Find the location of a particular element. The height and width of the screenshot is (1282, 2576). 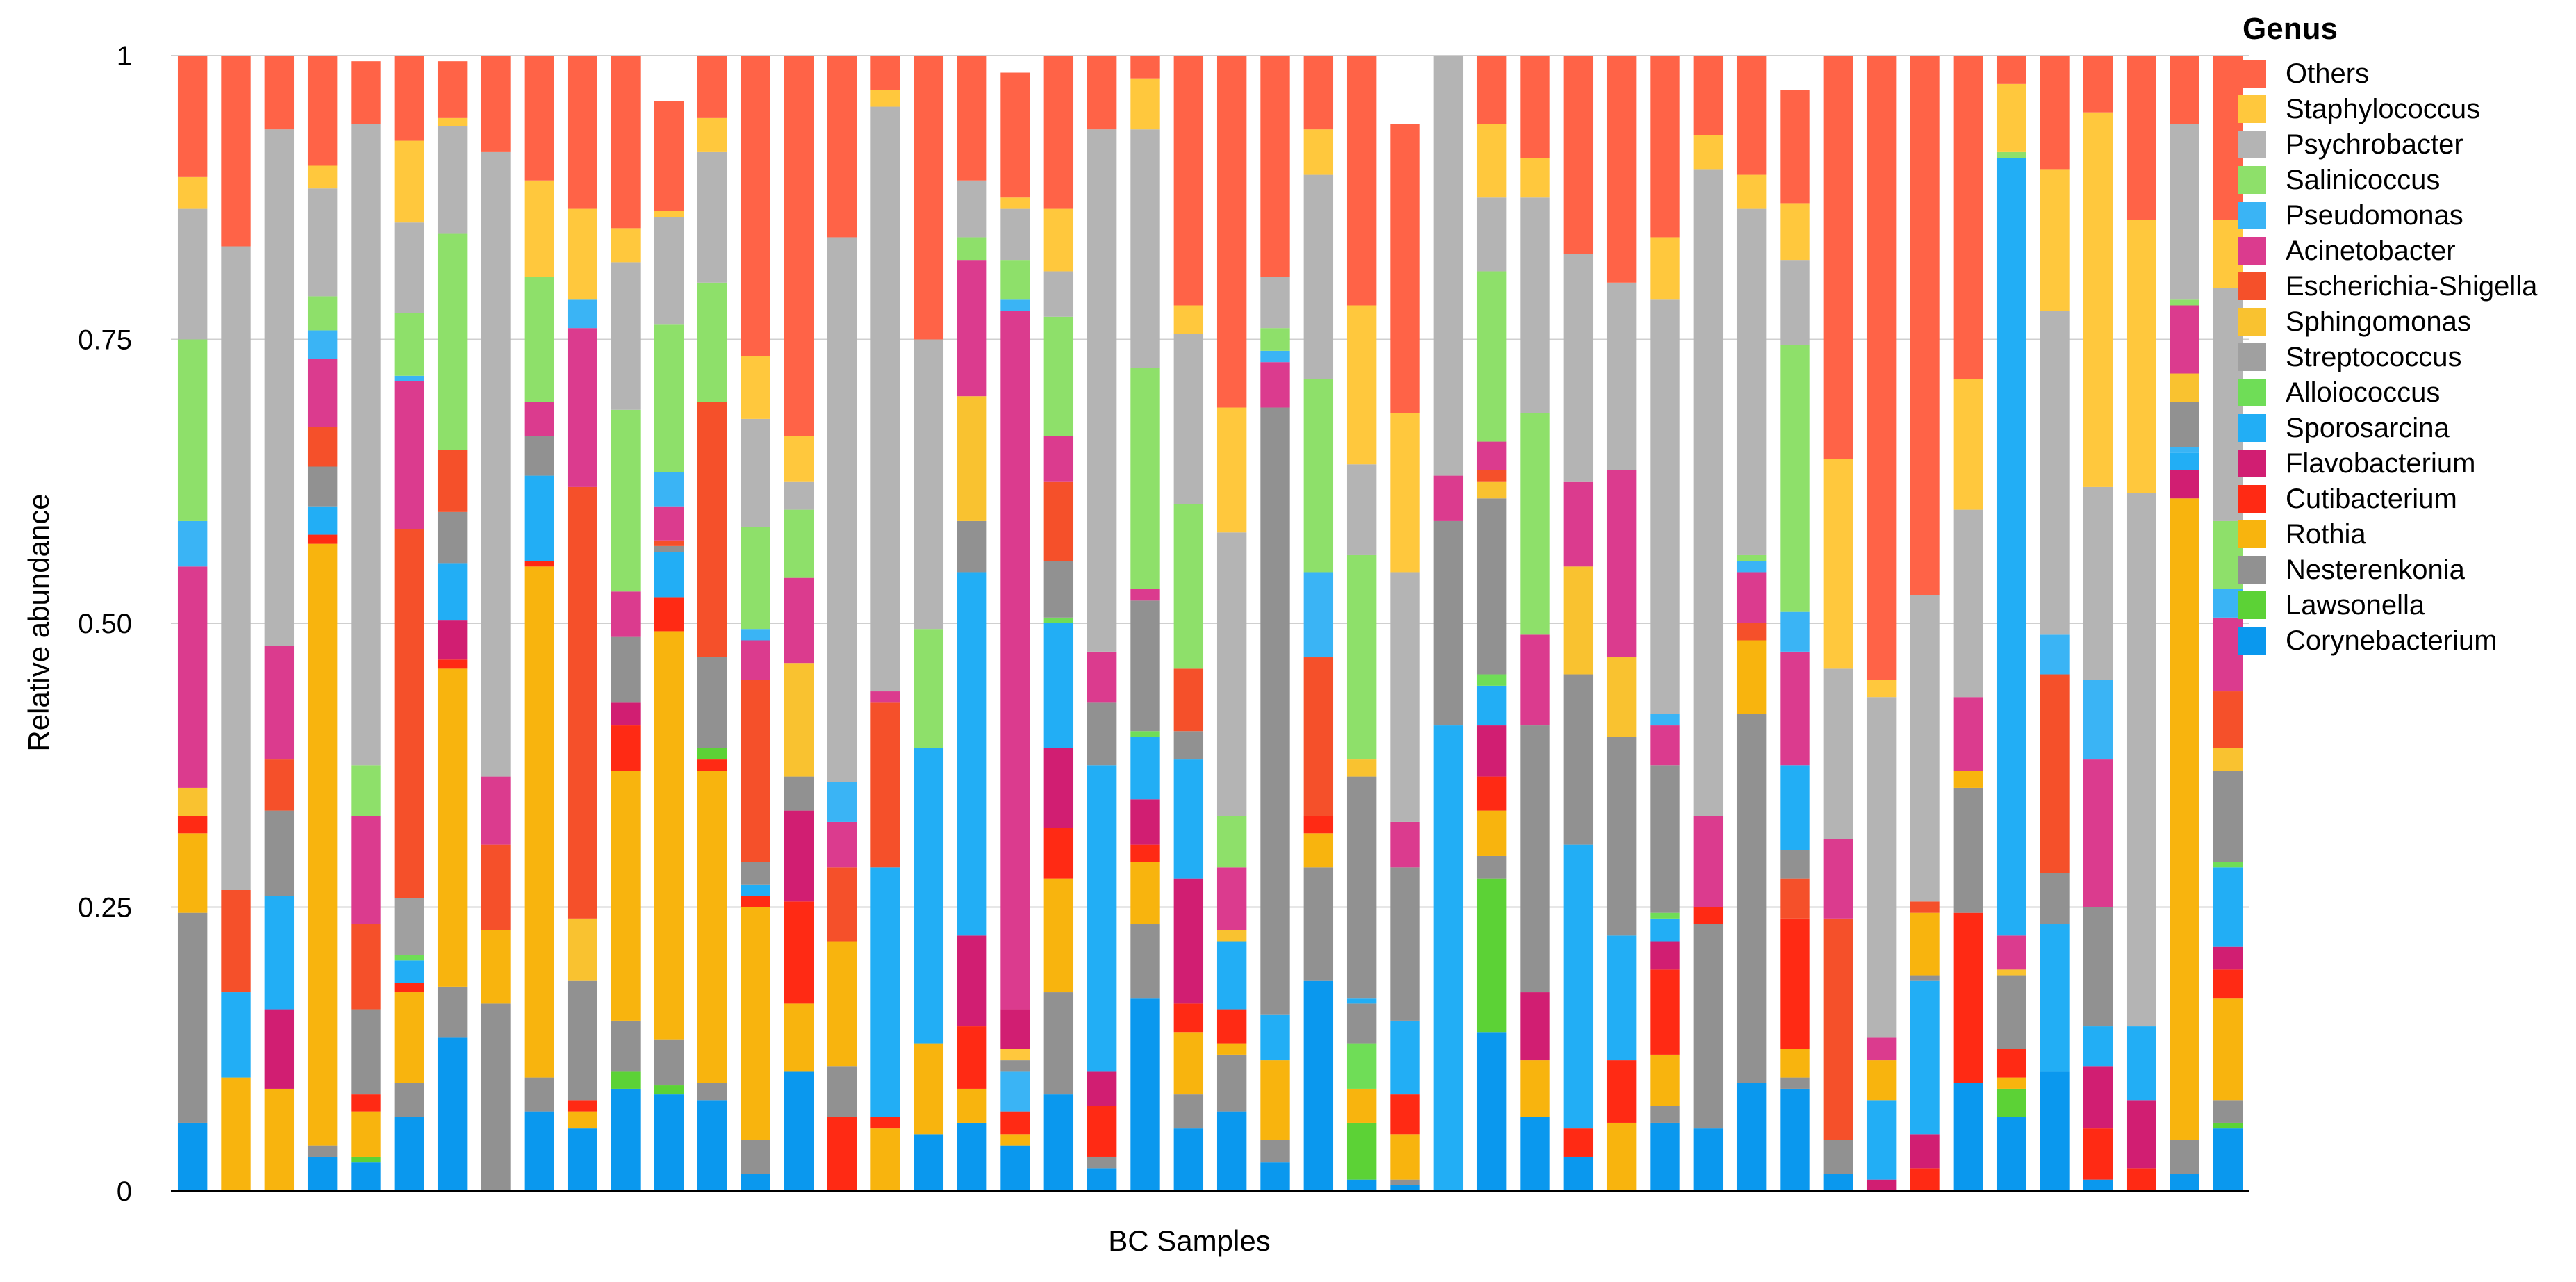

legend-item: Cutibacterium is located at coordinates (2348, 499).